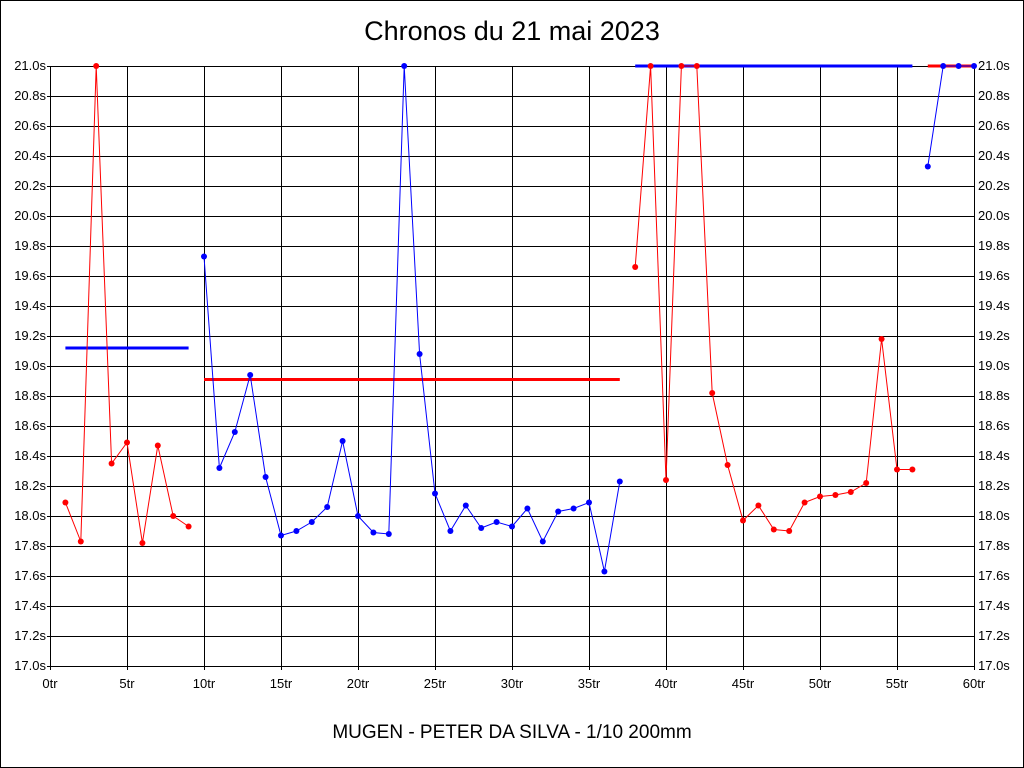 The width and height of the screenshot is (1024, 768). Describe the element at coordinates (994, 425) in the screenshot. I see `y-tick-label-right: 18.6s` at that location.